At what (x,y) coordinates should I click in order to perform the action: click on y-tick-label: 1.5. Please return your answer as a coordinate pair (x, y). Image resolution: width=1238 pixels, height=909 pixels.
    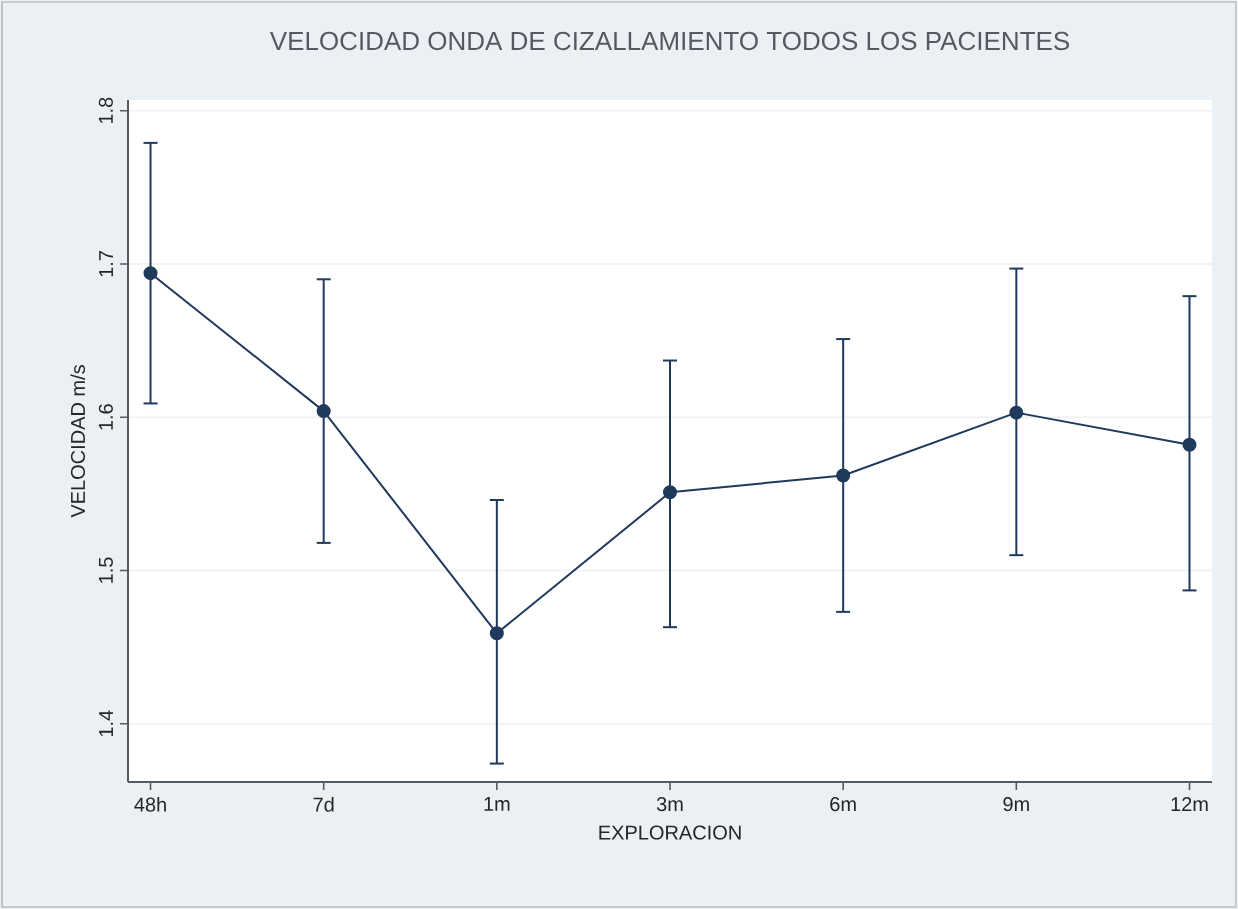
    Looking at the image, I should click on (105, 570).